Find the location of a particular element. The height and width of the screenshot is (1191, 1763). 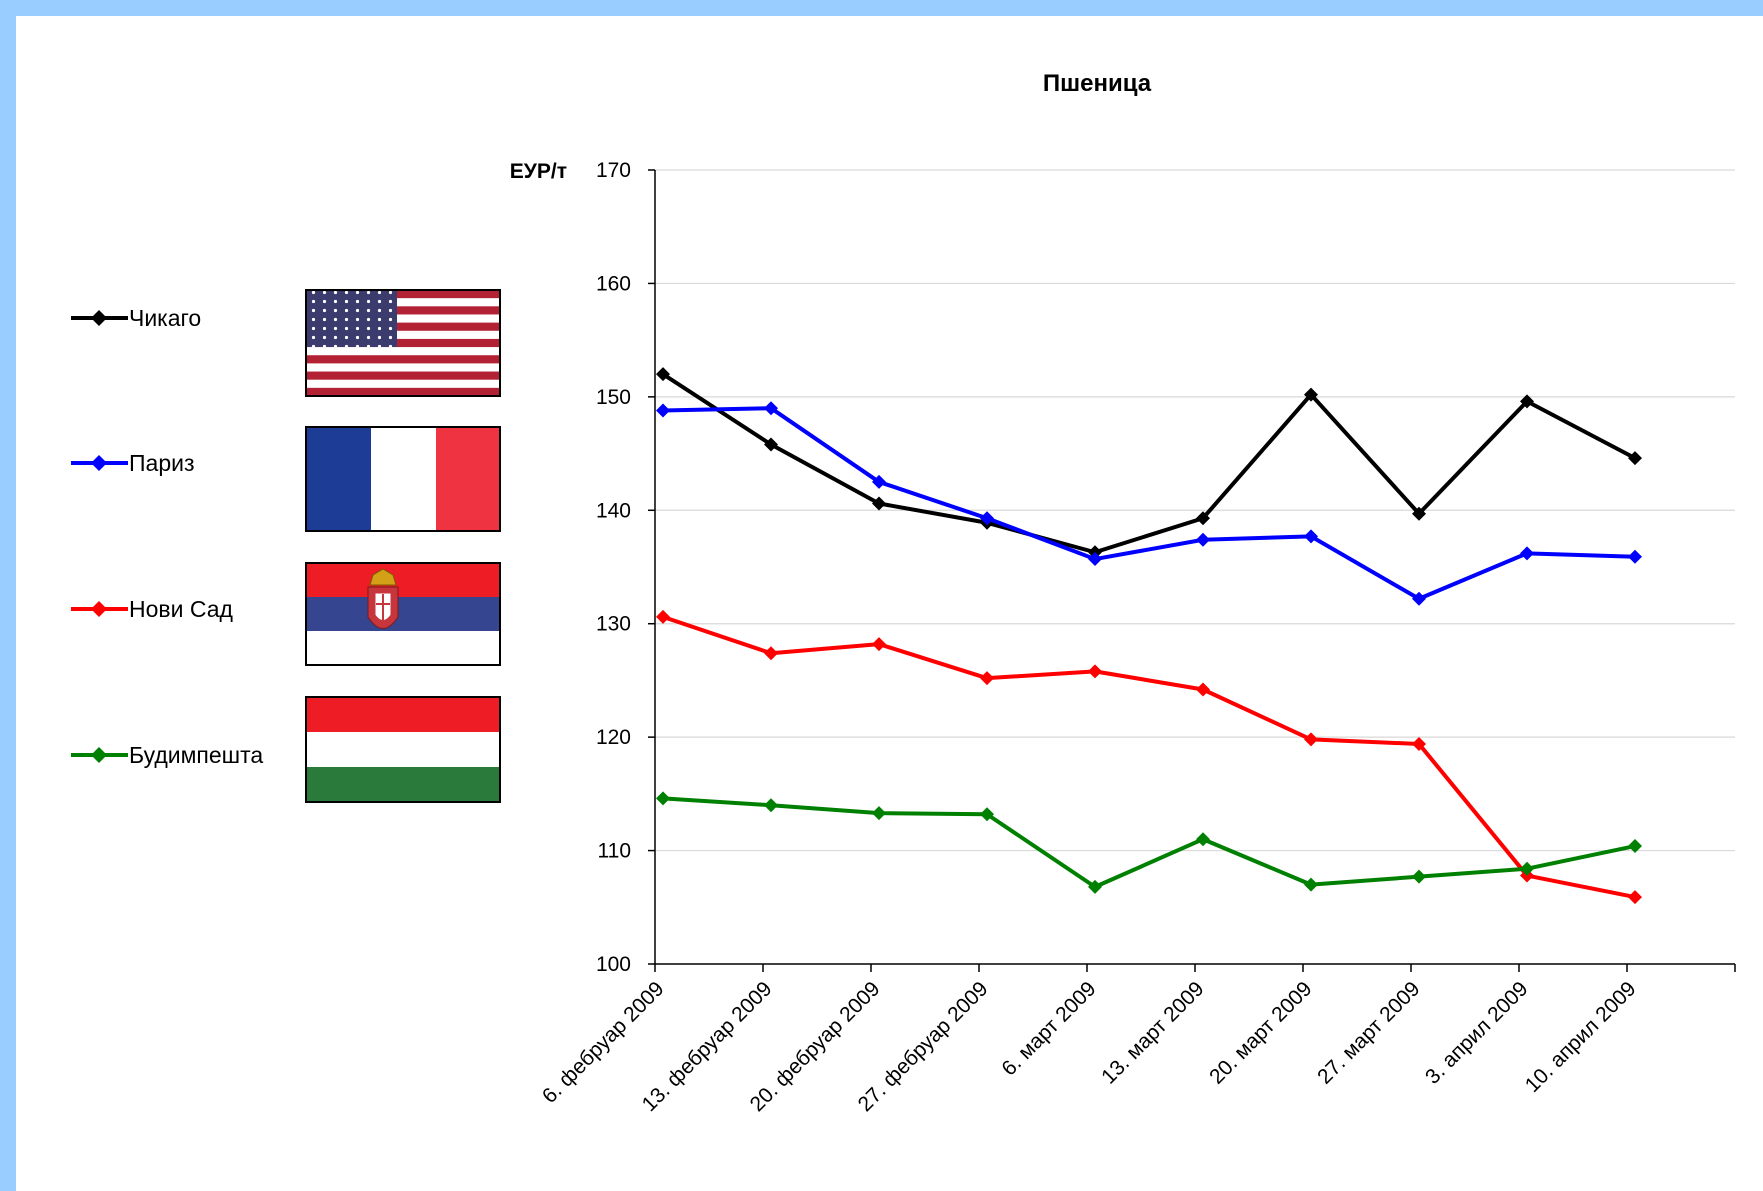

x-tick-label: 20. март 2009 is located at coordinates (1260, 1032).